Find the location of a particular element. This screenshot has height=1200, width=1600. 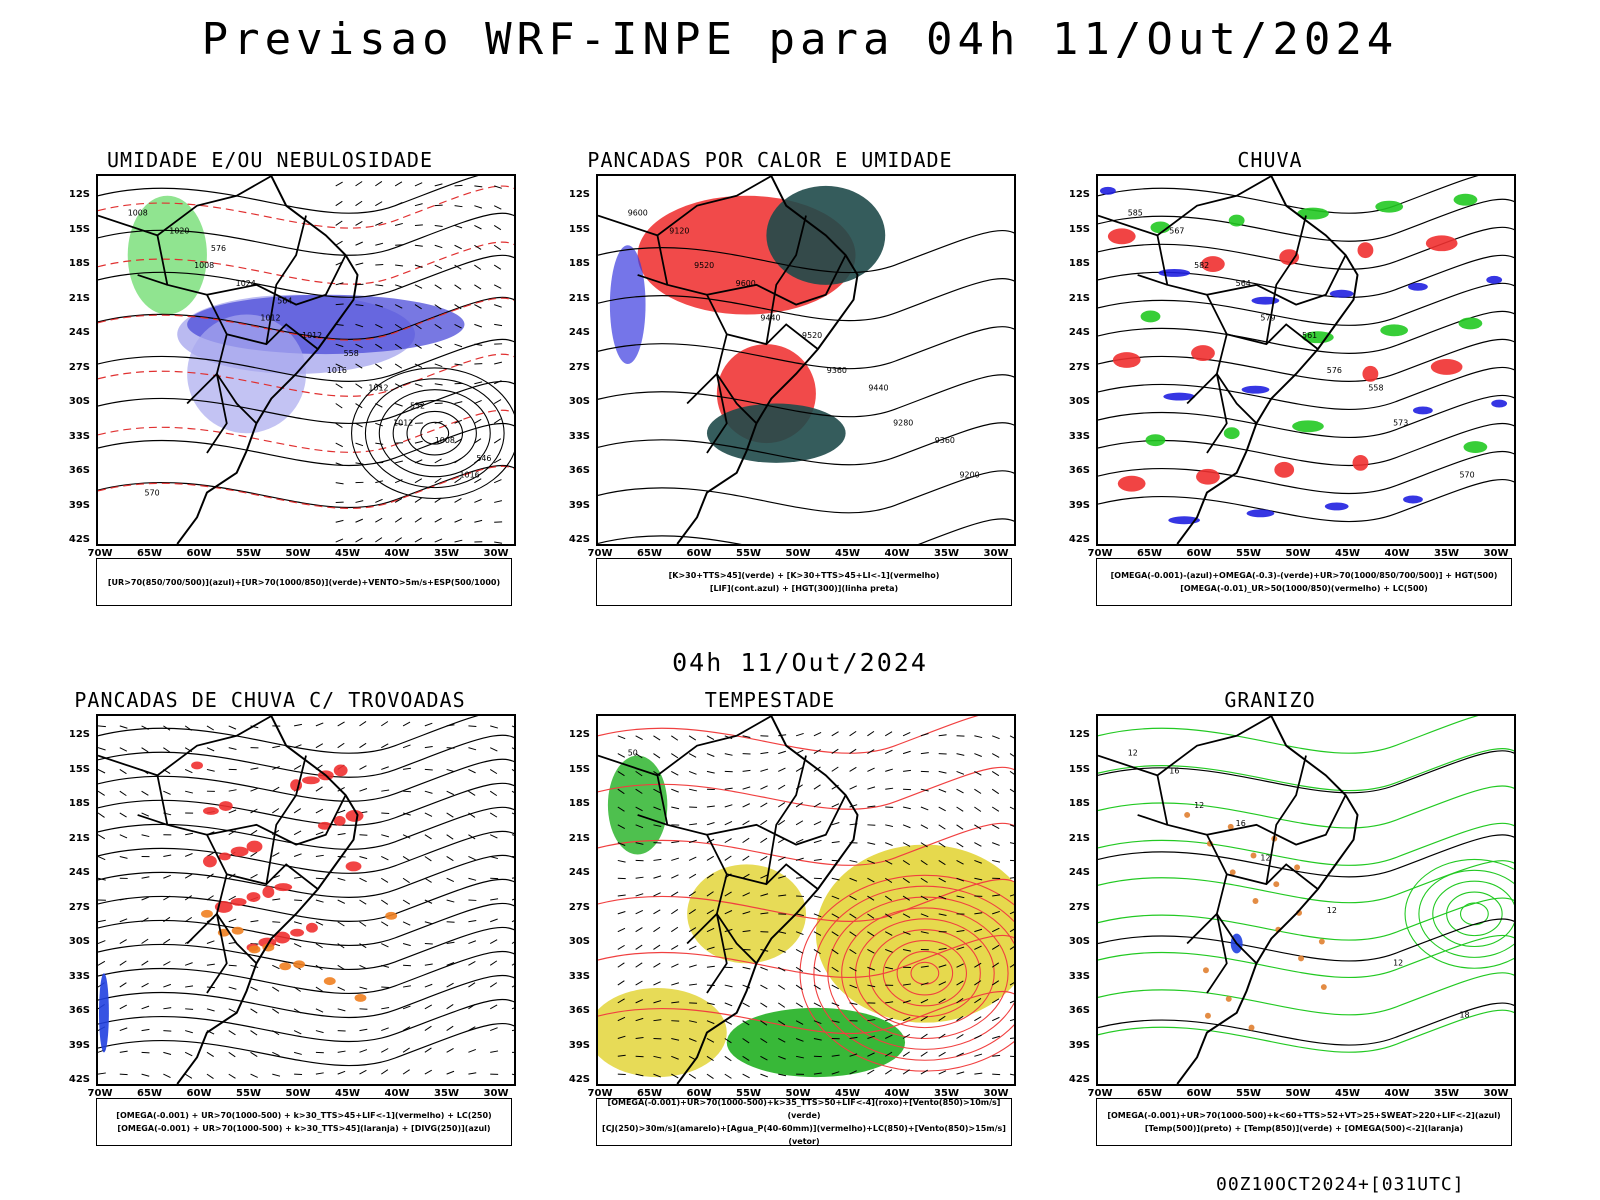

lat-tick-label: 33S is located at coordinates (579, 436).